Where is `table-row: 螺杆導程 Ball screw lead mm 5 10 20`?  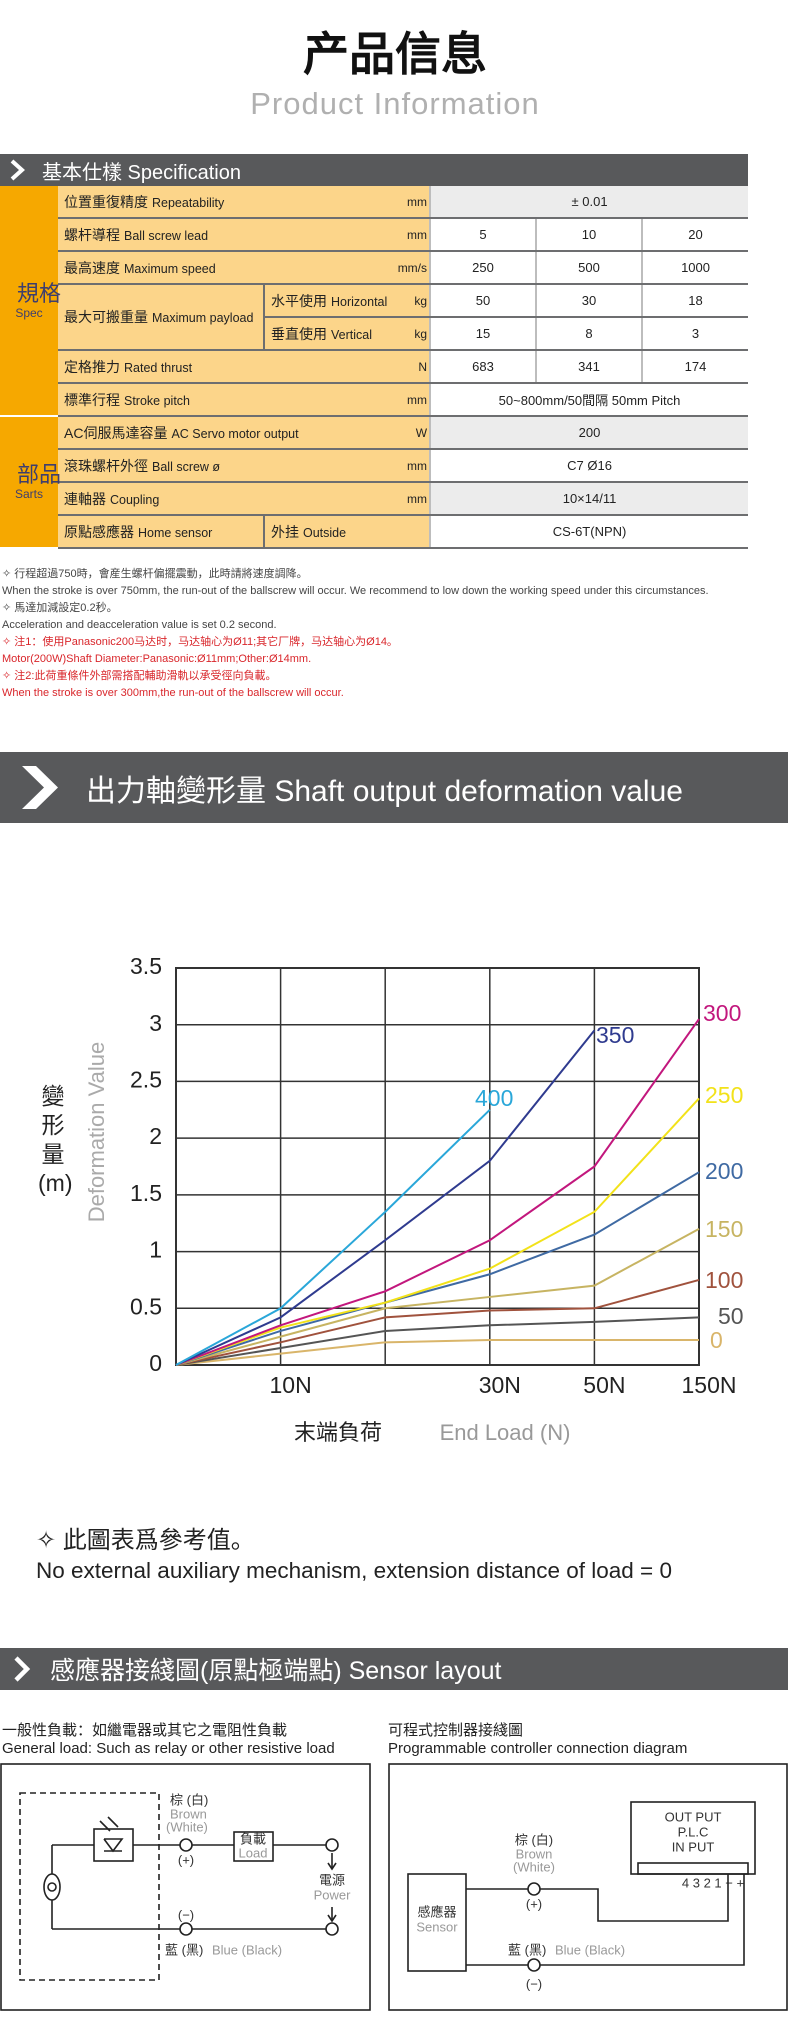
table-row: 螺杆導程 Ball screw lead mm 5 10 20 is located at coordinates (374, 235).